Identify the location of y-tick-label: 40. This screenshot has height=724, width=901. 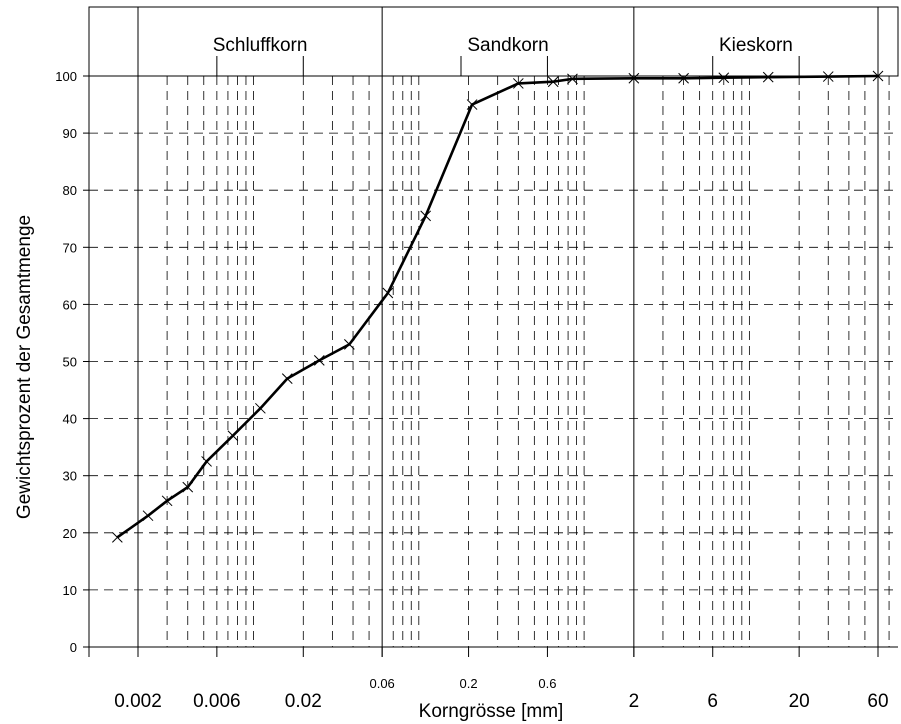
(70, 419).